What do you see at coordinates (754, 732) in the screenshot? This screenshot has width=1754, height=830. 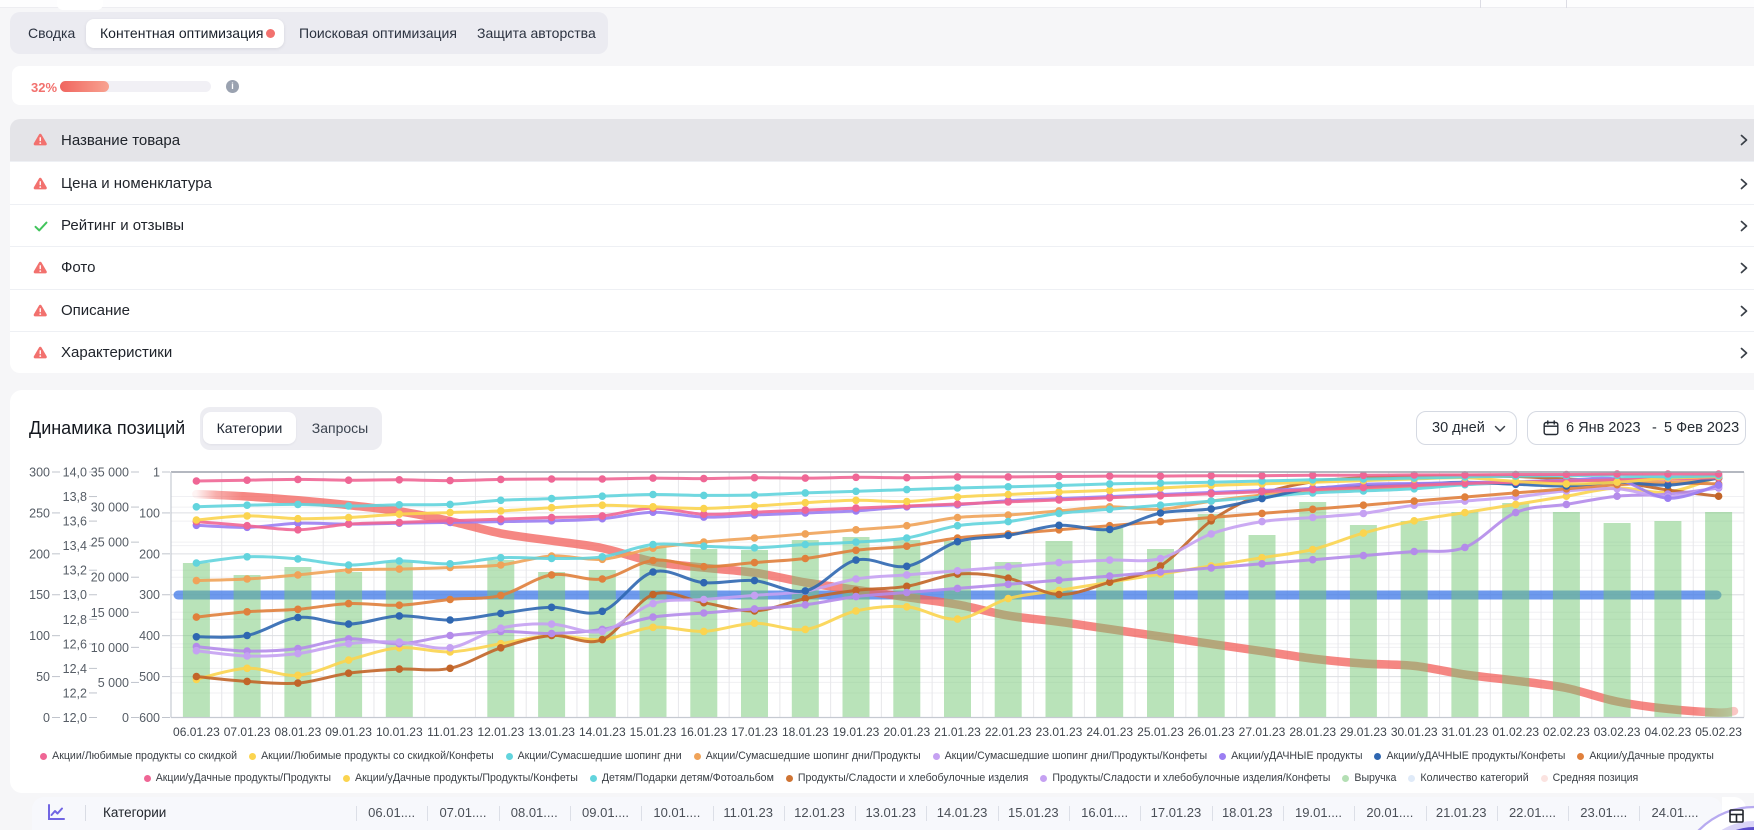 I see `svg-text: 17.01.23` at bounding box center [754, 732].